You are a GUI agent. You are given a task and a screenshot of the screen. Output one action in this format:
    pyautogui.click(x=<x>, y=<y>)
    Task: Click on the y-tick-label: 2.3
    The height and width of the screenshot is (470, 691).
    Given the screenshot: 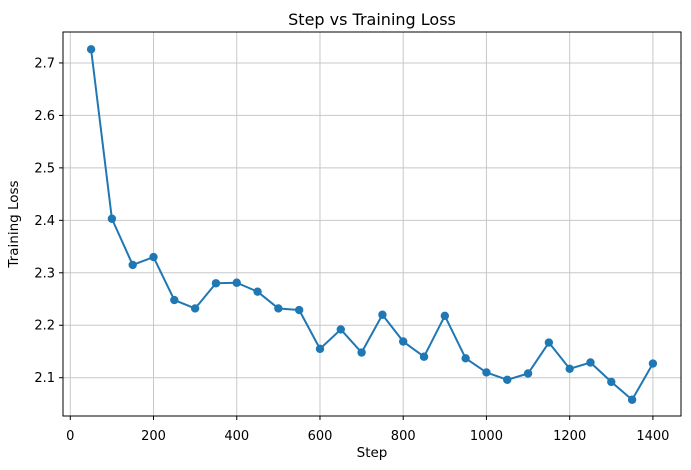 What is the action you would take?
    pyautogui.click(x=44, y=273)
    